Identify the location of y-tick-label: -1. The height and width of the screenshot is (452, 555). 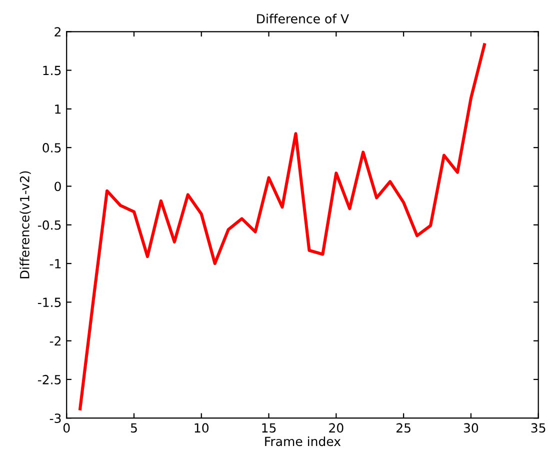
(55, 263).